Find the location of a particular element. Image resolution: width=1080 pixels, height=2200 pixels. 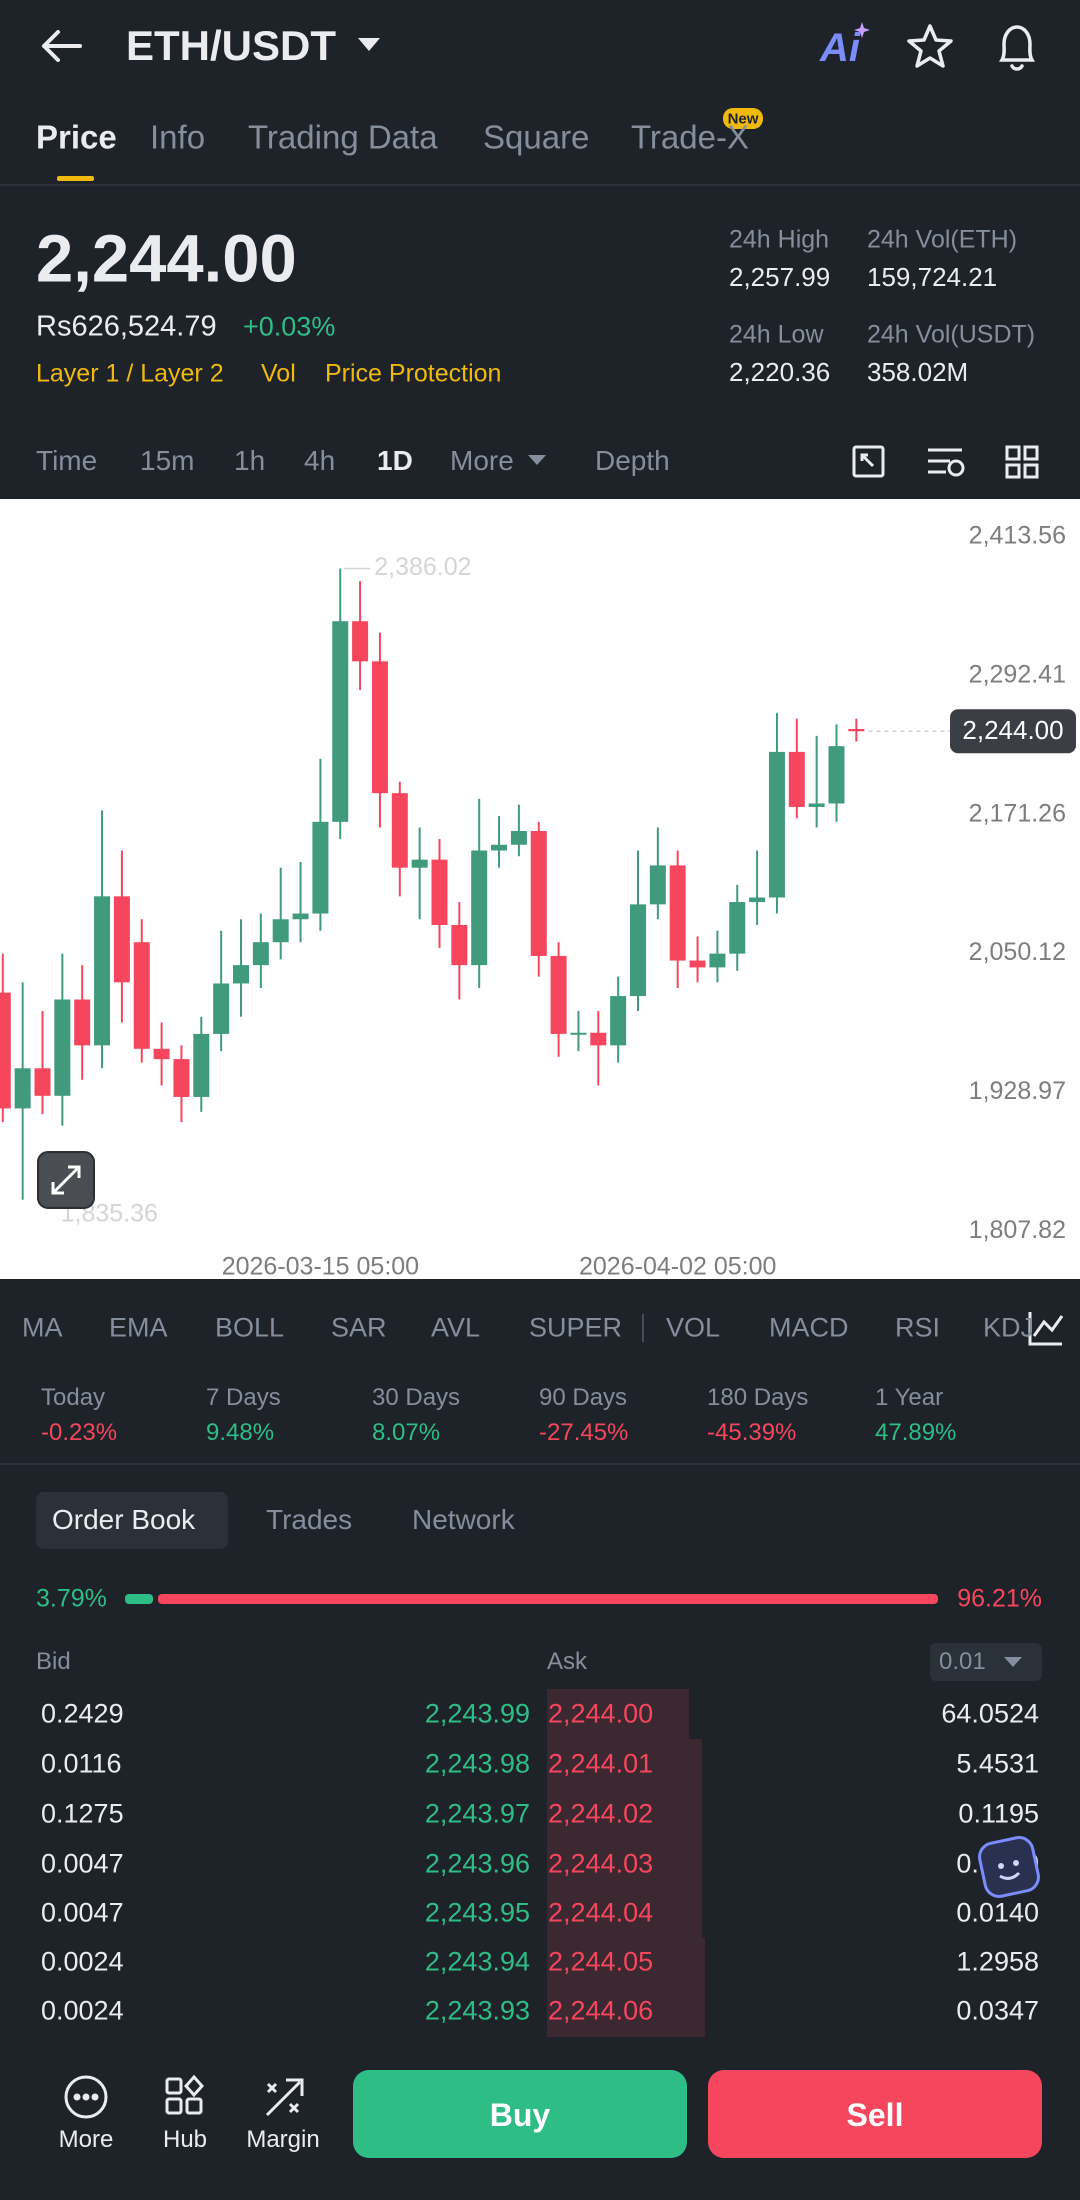

tab: Price is located at coordinates (76, 137).